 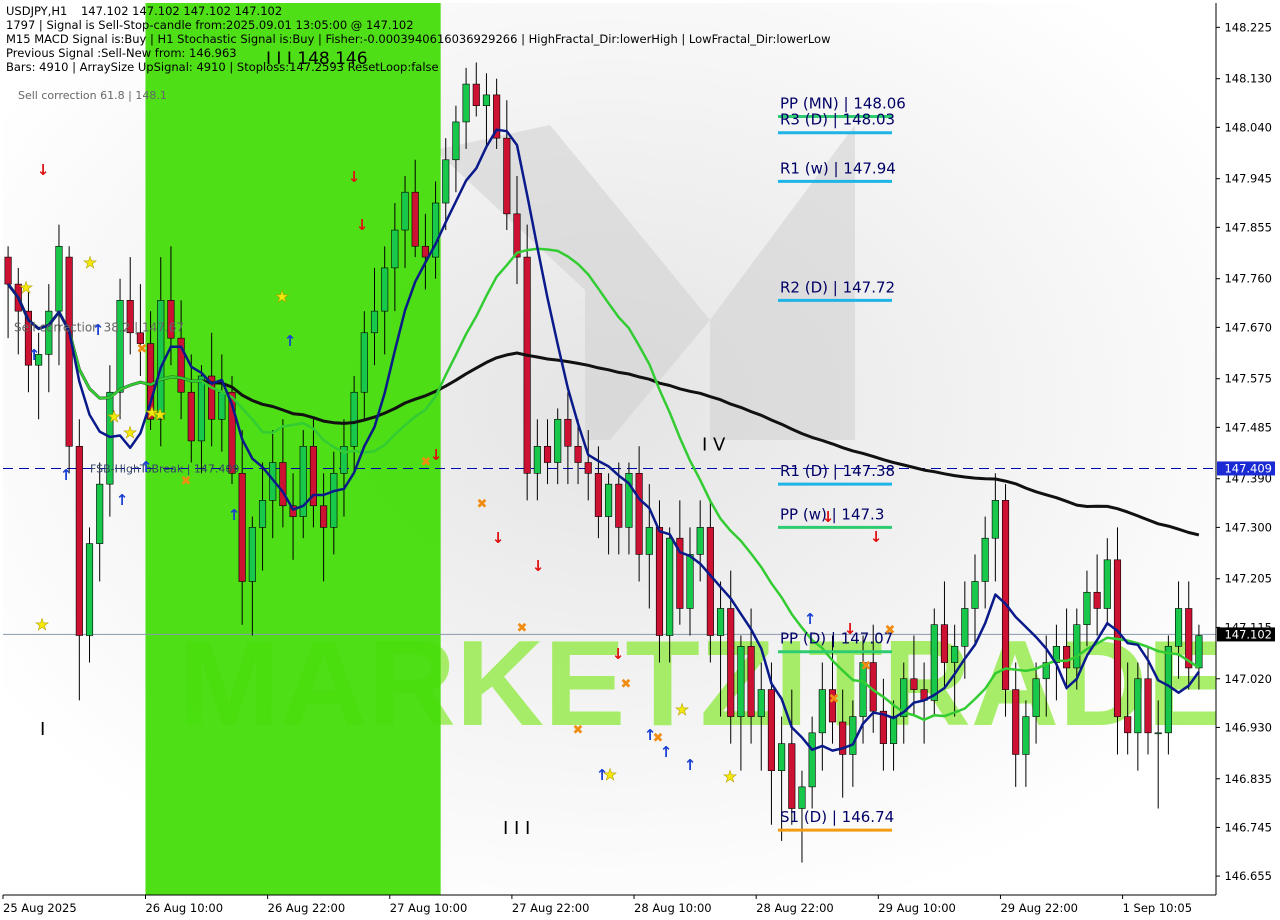 What do you see at coordinates (40, 908) in the screenshot?
I see `x-tick-label: 25 Aug 2025` at bounding box center [40, 908].